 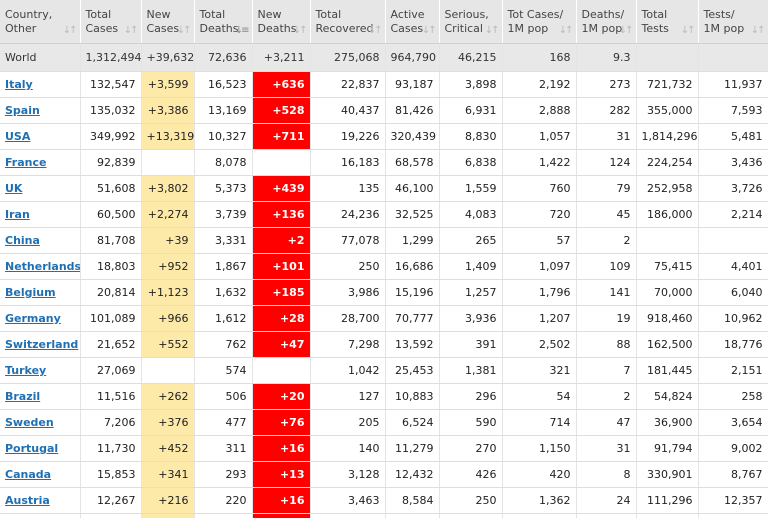 I want to click on country-link-canada: Canada, so click(x=28, y=474).